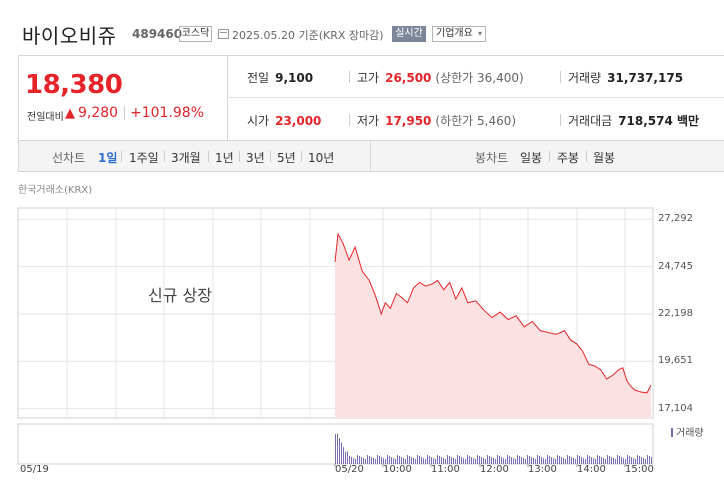  What do you see at coordinates (224, 158) in the screenshot?
I see `tab-1y: 1년` at bounding box center [224, 158].